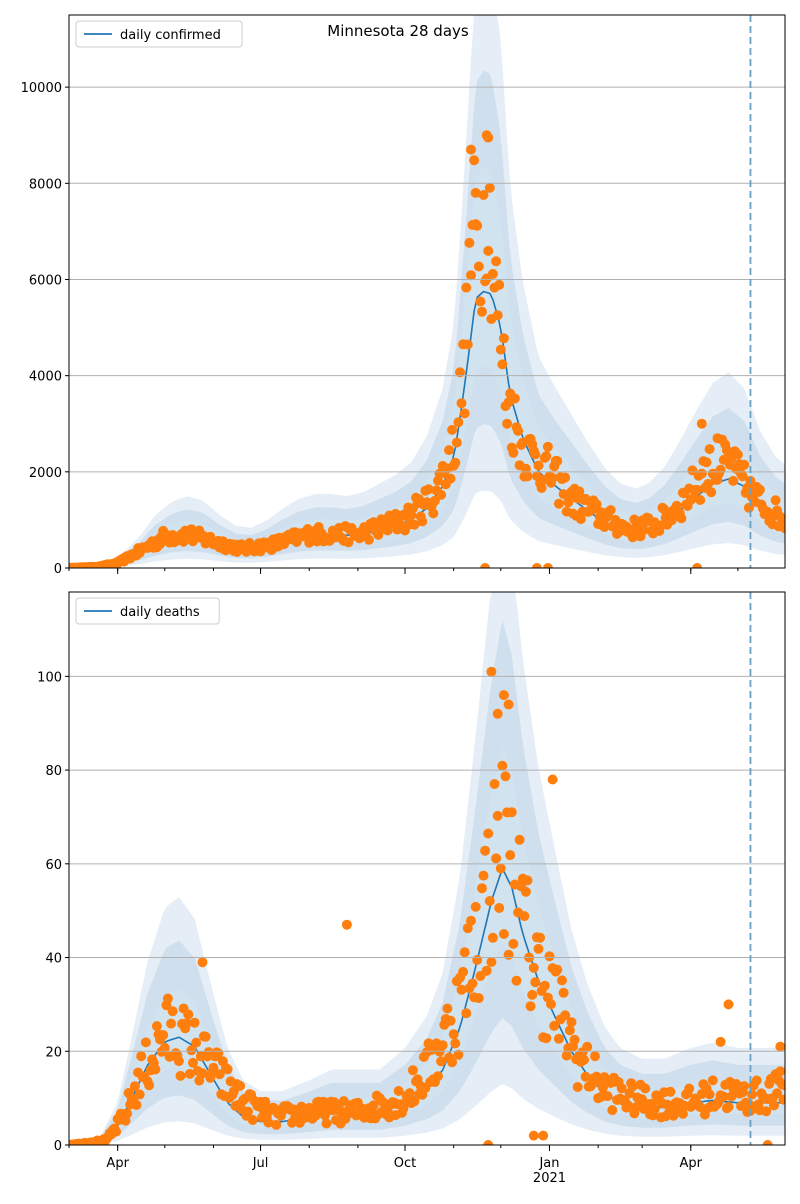 This screenshot has height=1204, width=800. What do you see at coordinates (53, 1052) in the screenshot?
I see `deaths-ytick-label-1: 20` at bounding box center [53, 1052].